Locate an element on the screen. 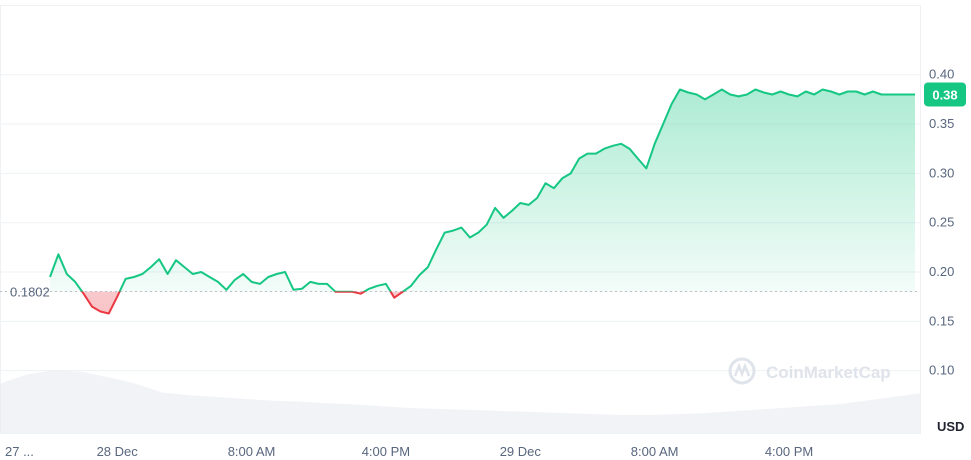 Image resolution: width=971 pixels, height=460 pixels. y-tick-label: 0.10 is located at coordinates (941, 370).